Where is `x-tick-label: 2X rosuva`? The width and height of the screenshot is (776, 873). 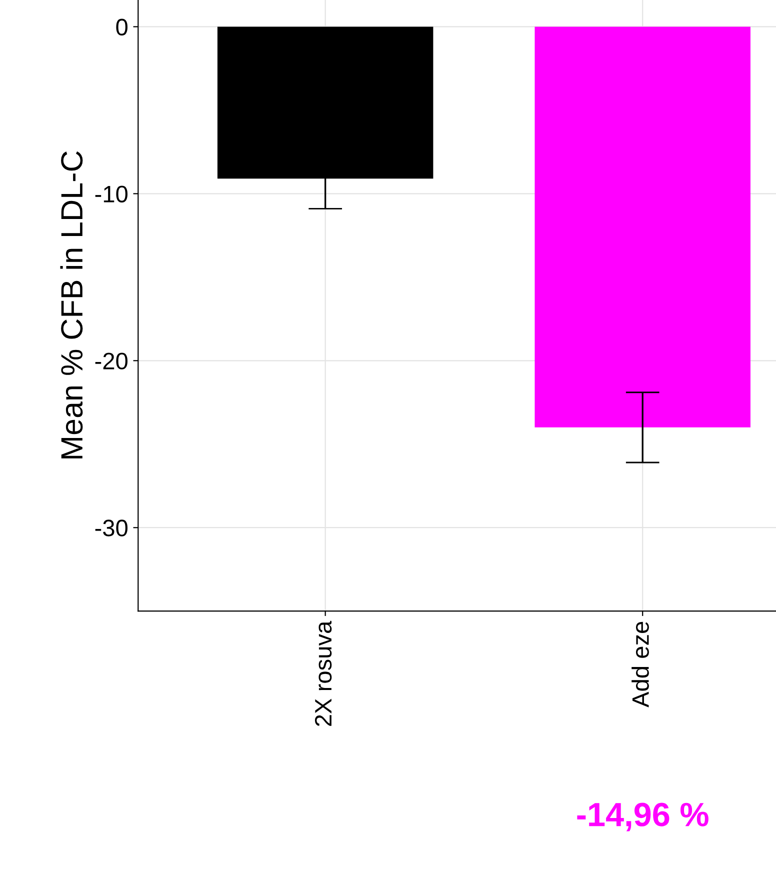
x-tick-label: 2X rosuva is located at coordinates (323, 673).